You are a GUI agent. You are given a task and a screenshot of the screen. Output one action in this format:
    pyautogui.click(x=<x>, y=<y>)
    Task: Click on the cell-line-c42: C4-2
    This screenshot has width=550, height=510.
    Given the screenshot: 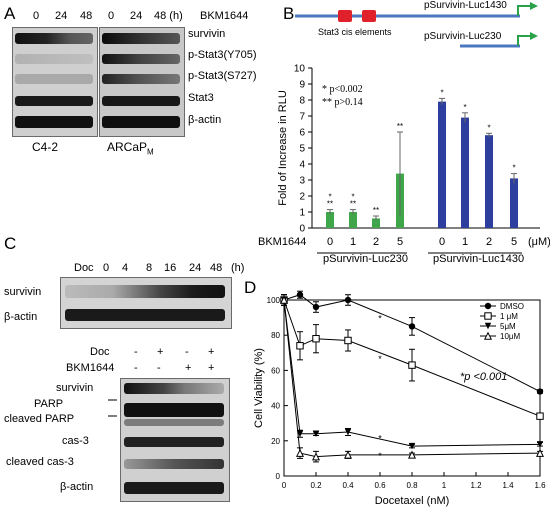 What is the action you would take?
    pyautogui.click(x=45, y=147)
    